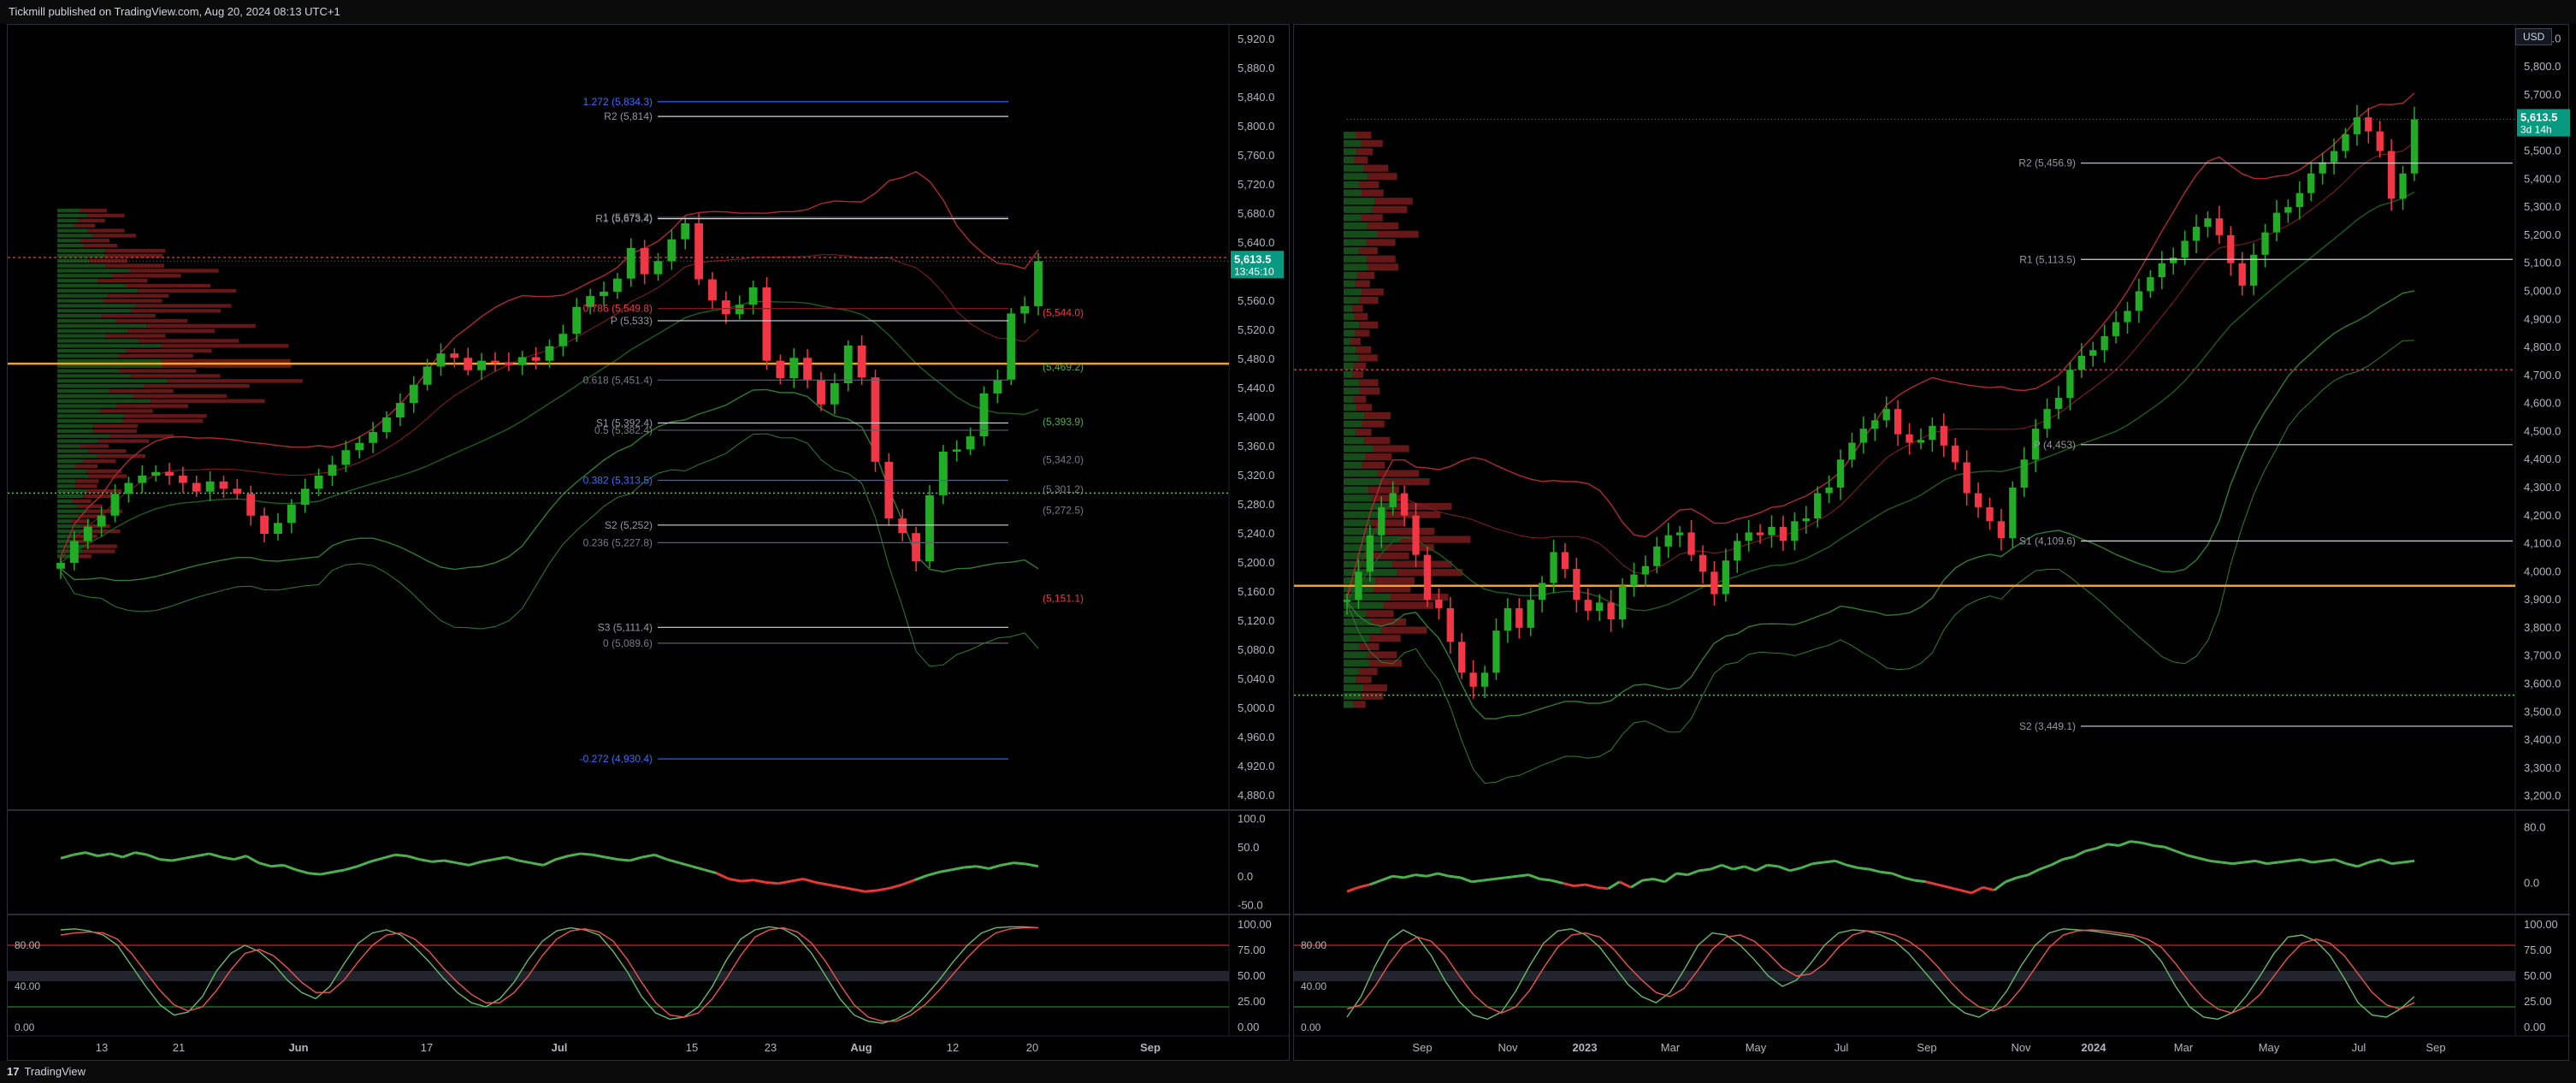 This screenshot has height=1083, width=2576. I want to click on level-label: S3 (5,111.4), so click(625, 627).